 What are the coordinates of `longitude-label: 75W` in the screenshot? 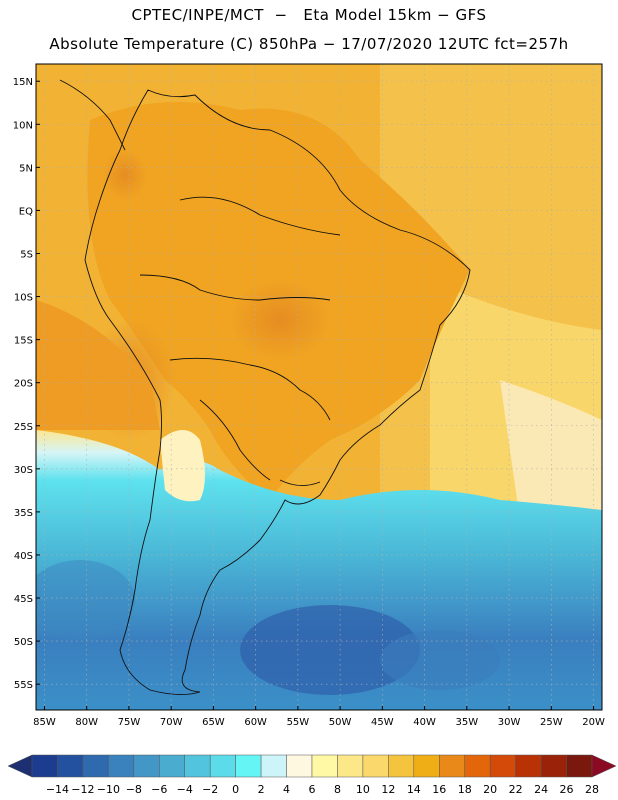 It's located at (129, 722).